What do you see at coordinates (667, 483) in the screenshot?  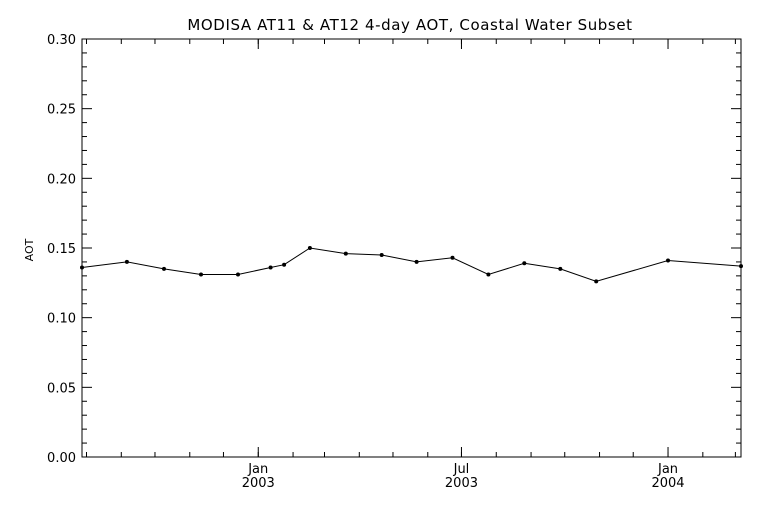 I see `x-tick-label-year: 2004` at bounding box center [667, 483].